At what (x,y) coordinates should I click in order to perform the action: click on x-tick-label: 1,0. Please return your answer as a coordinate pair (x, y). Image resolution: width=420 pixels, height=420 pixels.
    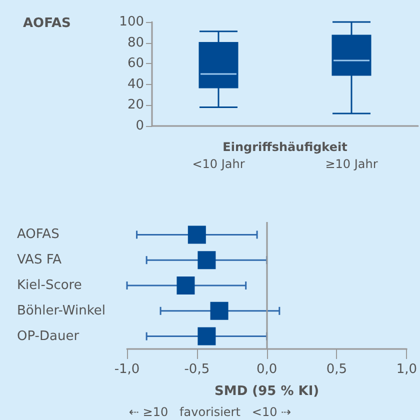
    Looking at the image, I should click on (407, 369).